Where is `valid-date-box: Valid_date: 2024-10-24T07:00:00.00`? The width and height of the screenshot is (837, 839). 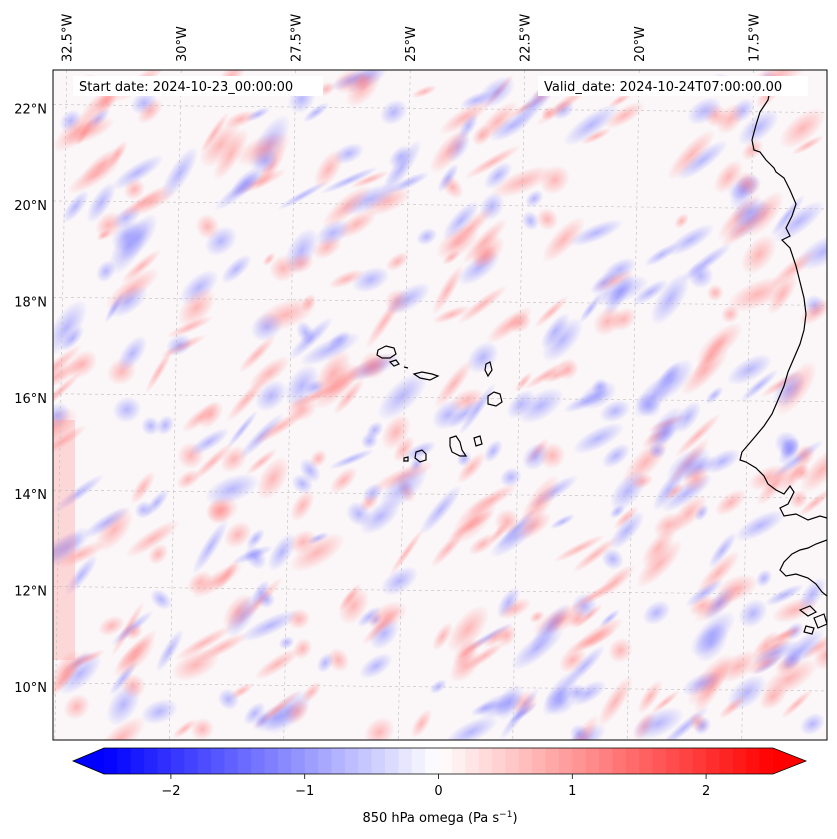 valid-date-box: Valid_date: 2024-10-24T07:00:00.00 is located at coordinates (673, 86).